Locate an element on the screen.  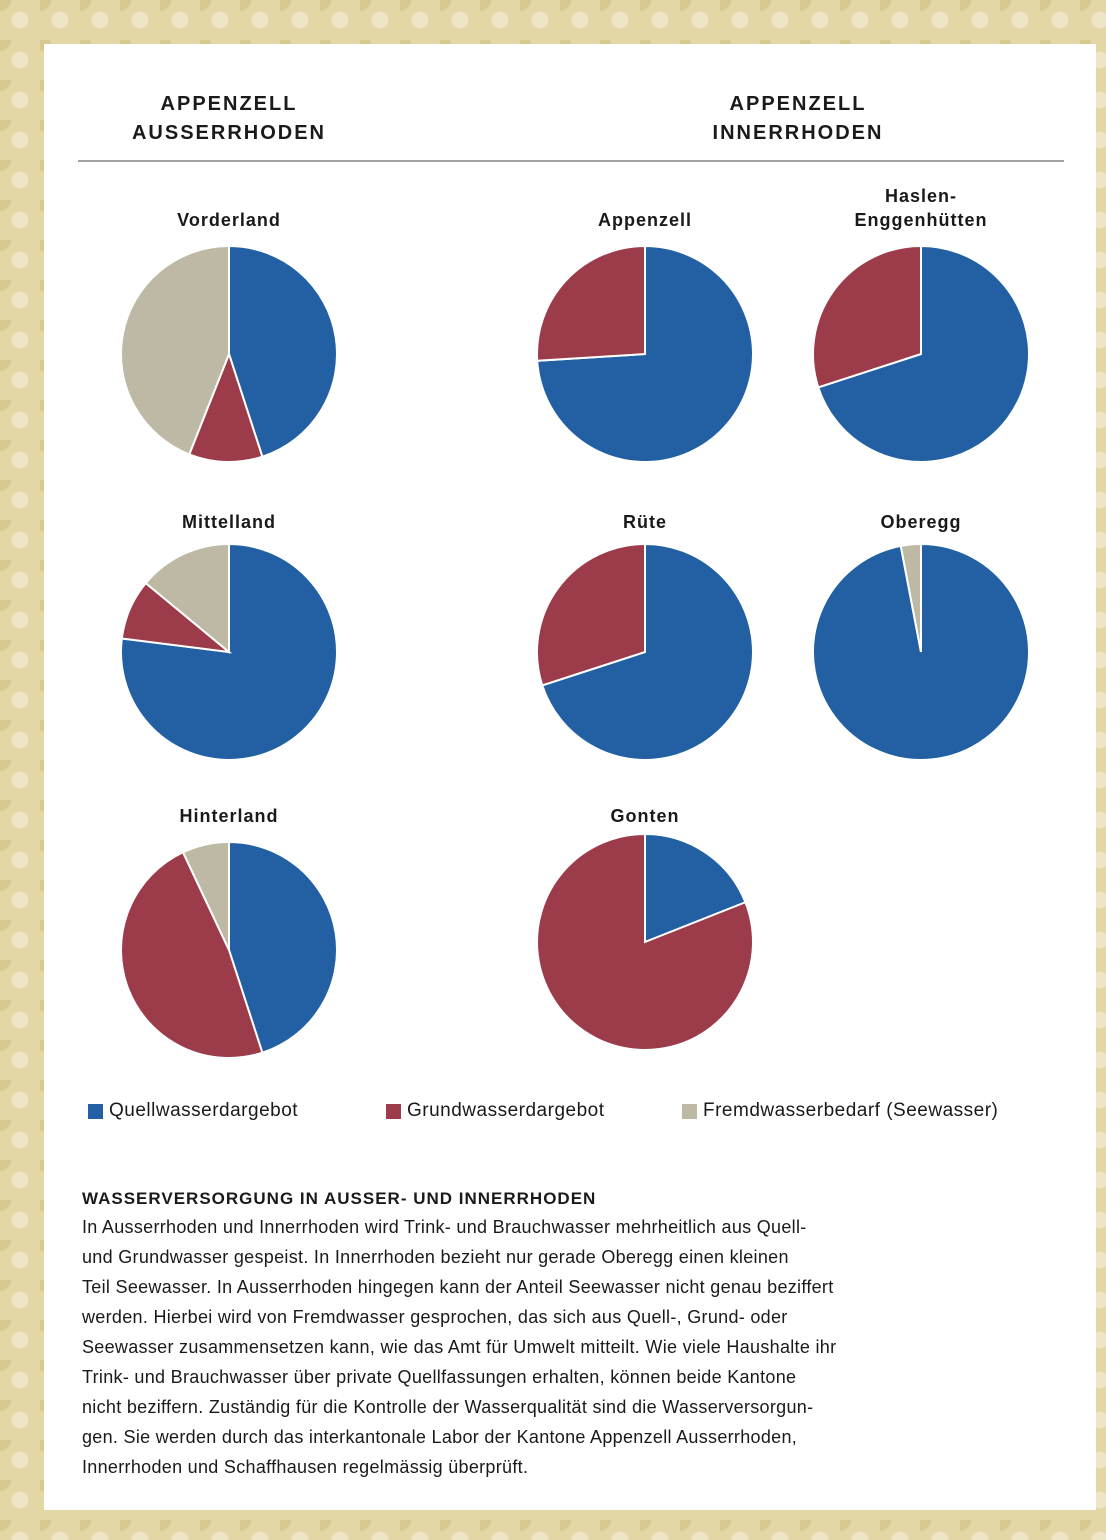
pie-title: Rüte is located at coordinates (645, 522).